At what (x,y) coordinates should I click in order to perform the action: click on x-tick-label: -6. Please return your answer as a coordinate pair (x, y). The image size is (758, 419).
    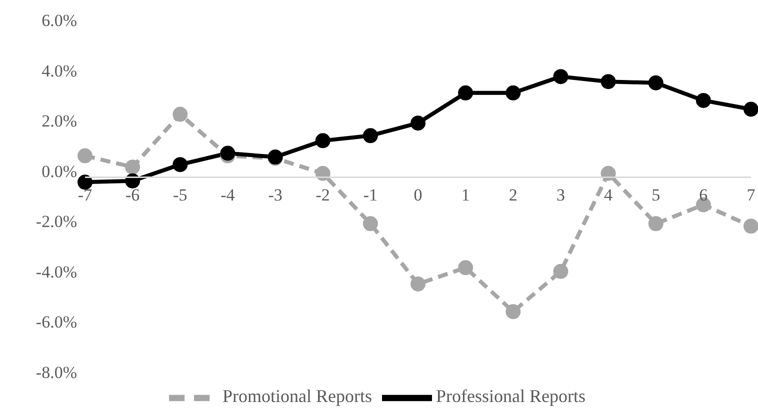
    Looking at the image, I should click on (132, 194).